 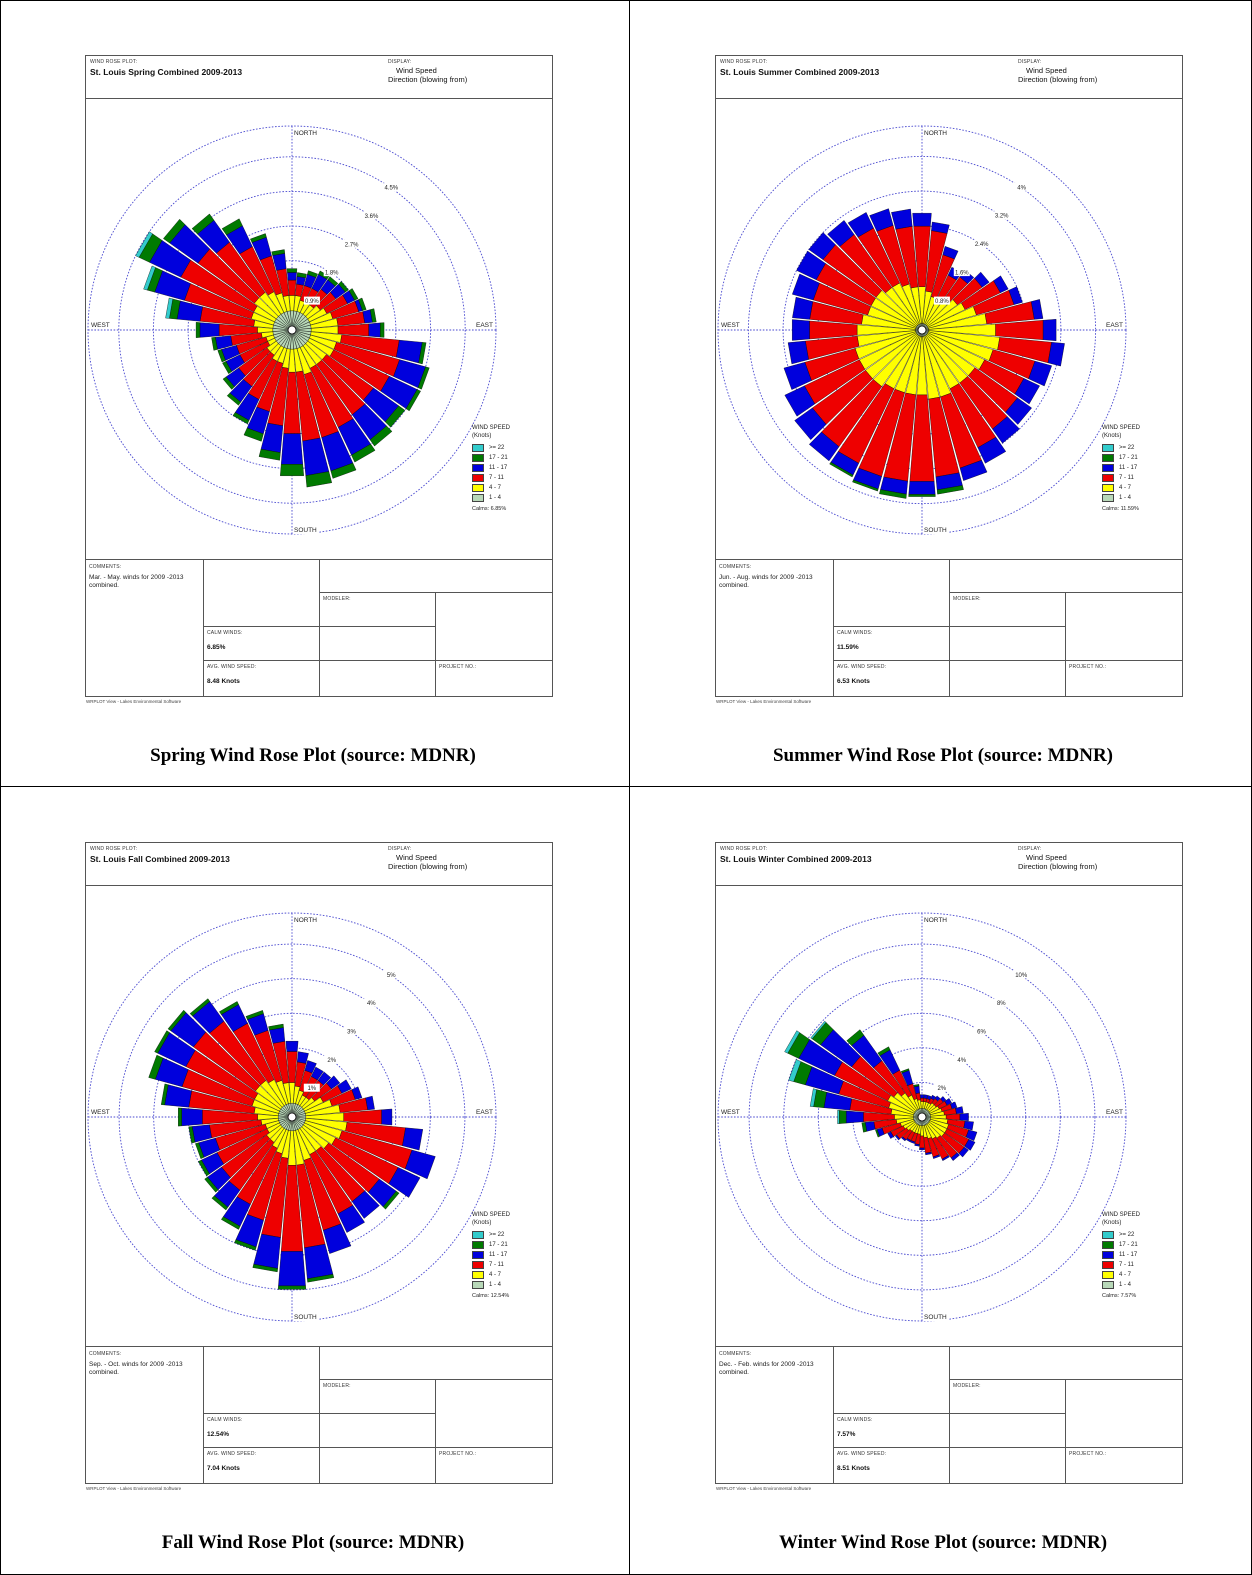 I want to click on ring-label-2: 2%, so click(x=331, y=1061).